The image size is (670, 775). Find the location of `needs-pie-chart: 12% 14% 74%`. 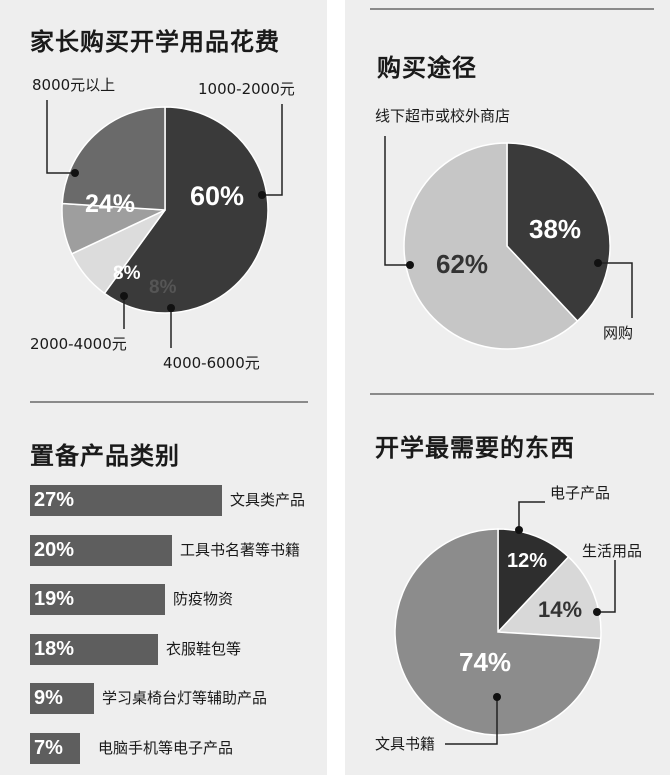

needs-pie-chart: 12% 14% 74% is located at coordinates (505, 623).